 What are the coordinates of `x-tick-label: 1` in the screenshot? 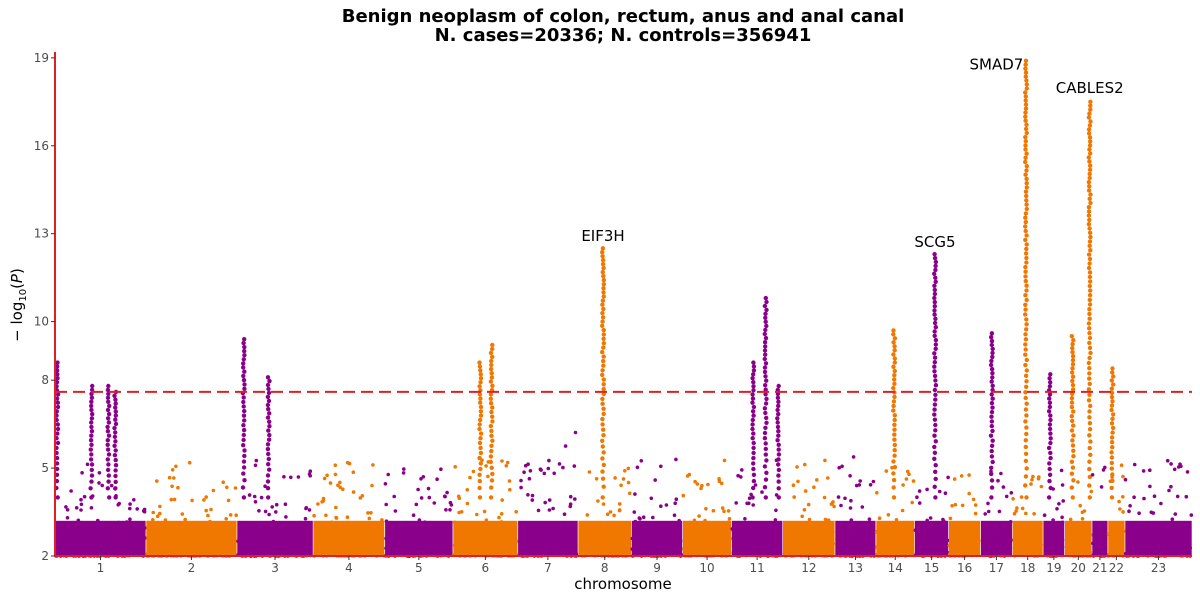 It's located at (101, 568).